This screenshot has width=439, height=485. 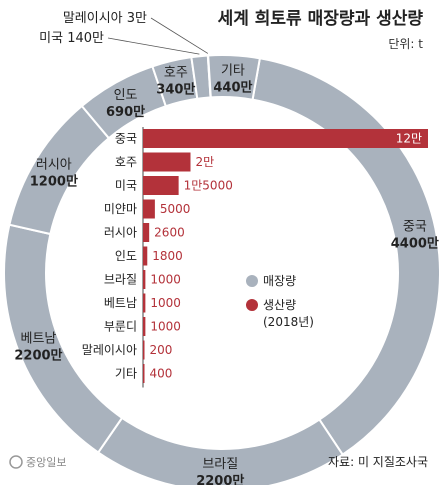 What do you see at coordinates (16, 462) in the screenshot?
I see `logo-mark-icon` at bounding box center [16, 462].